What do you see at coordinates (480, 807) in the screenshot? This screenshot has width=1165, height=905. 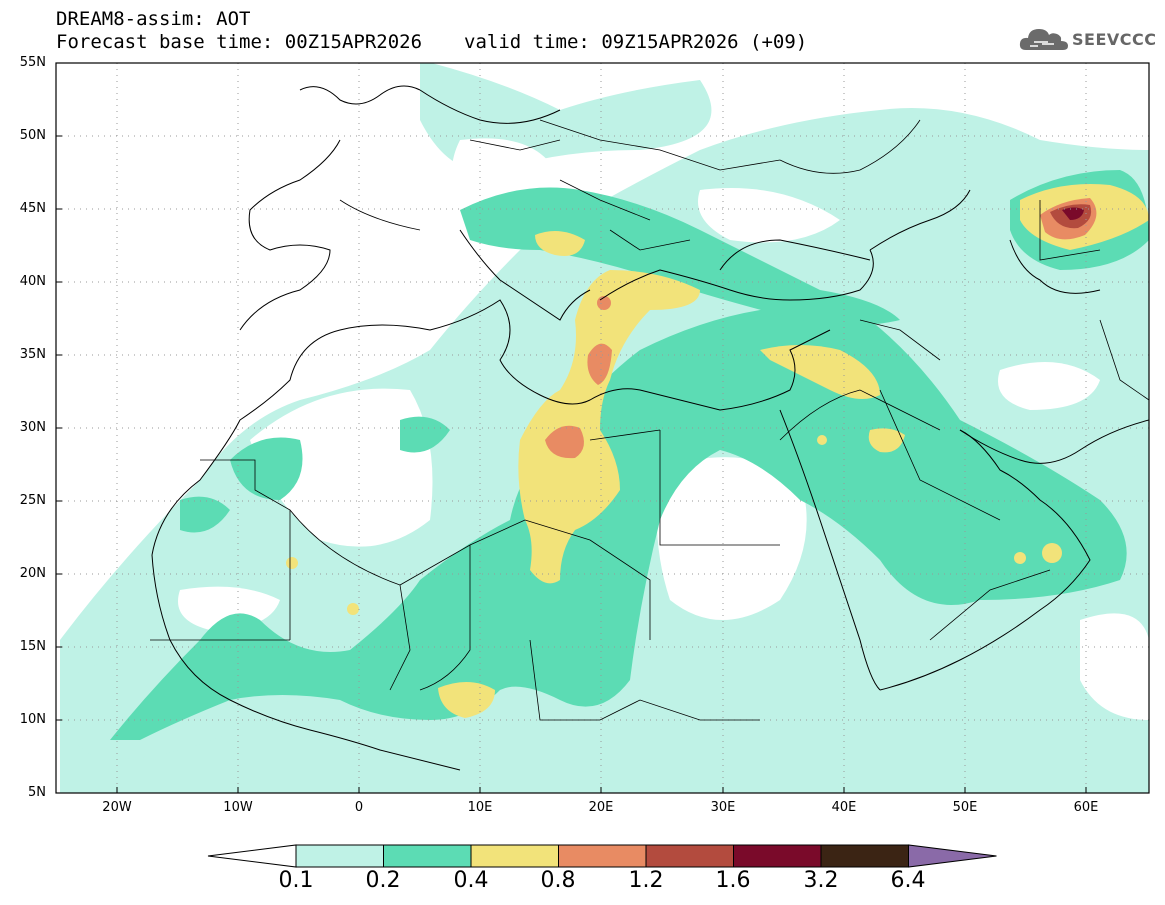 I see `lon-label: 10E` at bounding box center [480, 807].